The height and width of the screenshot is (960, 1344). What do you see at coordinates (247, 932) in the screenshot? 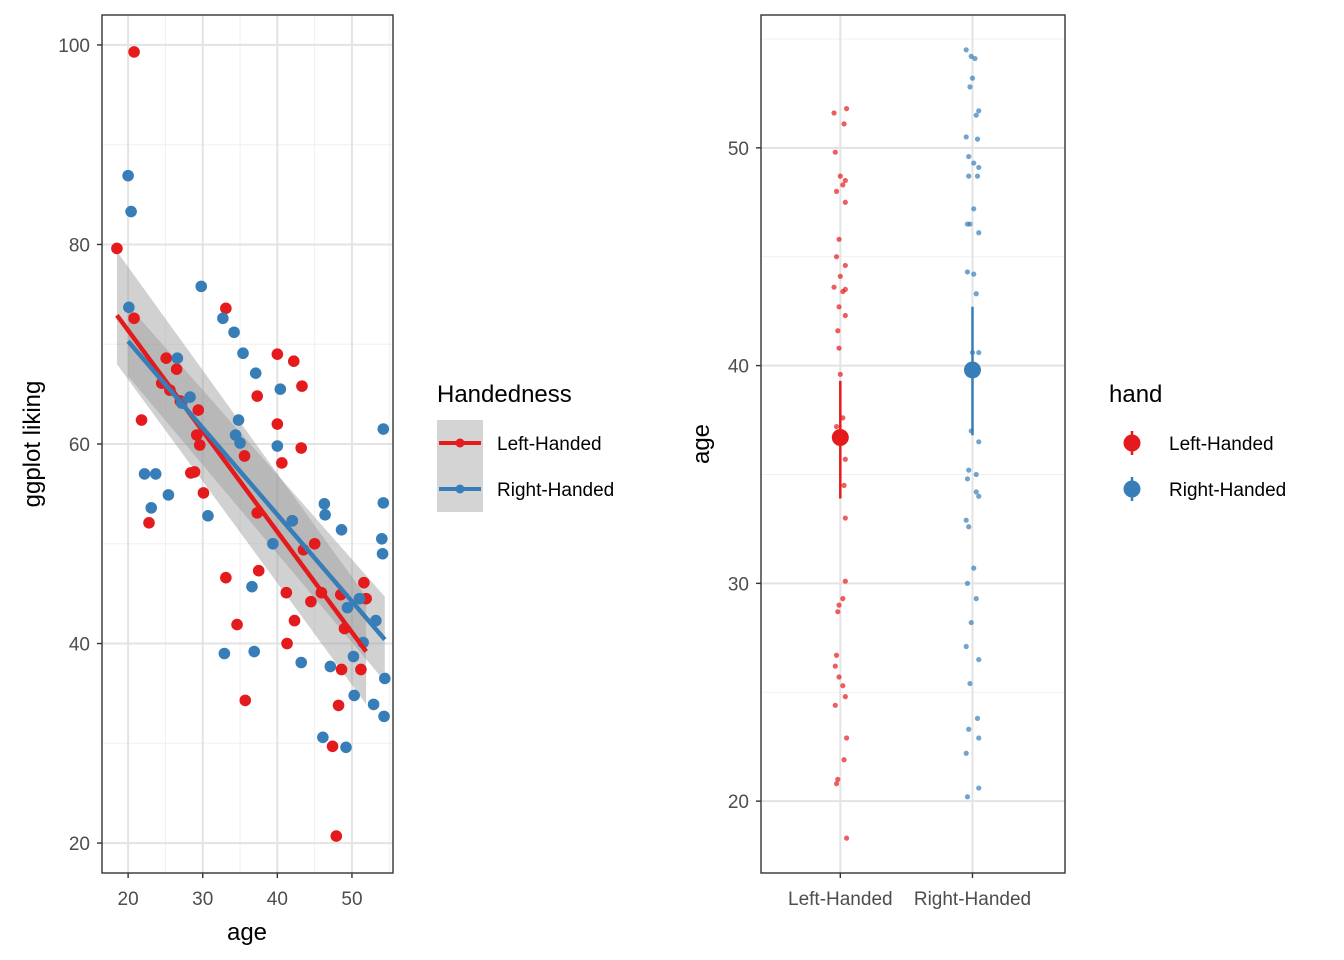
I see `scatter-x-axis-title: age` at bounding box center [247, 932].